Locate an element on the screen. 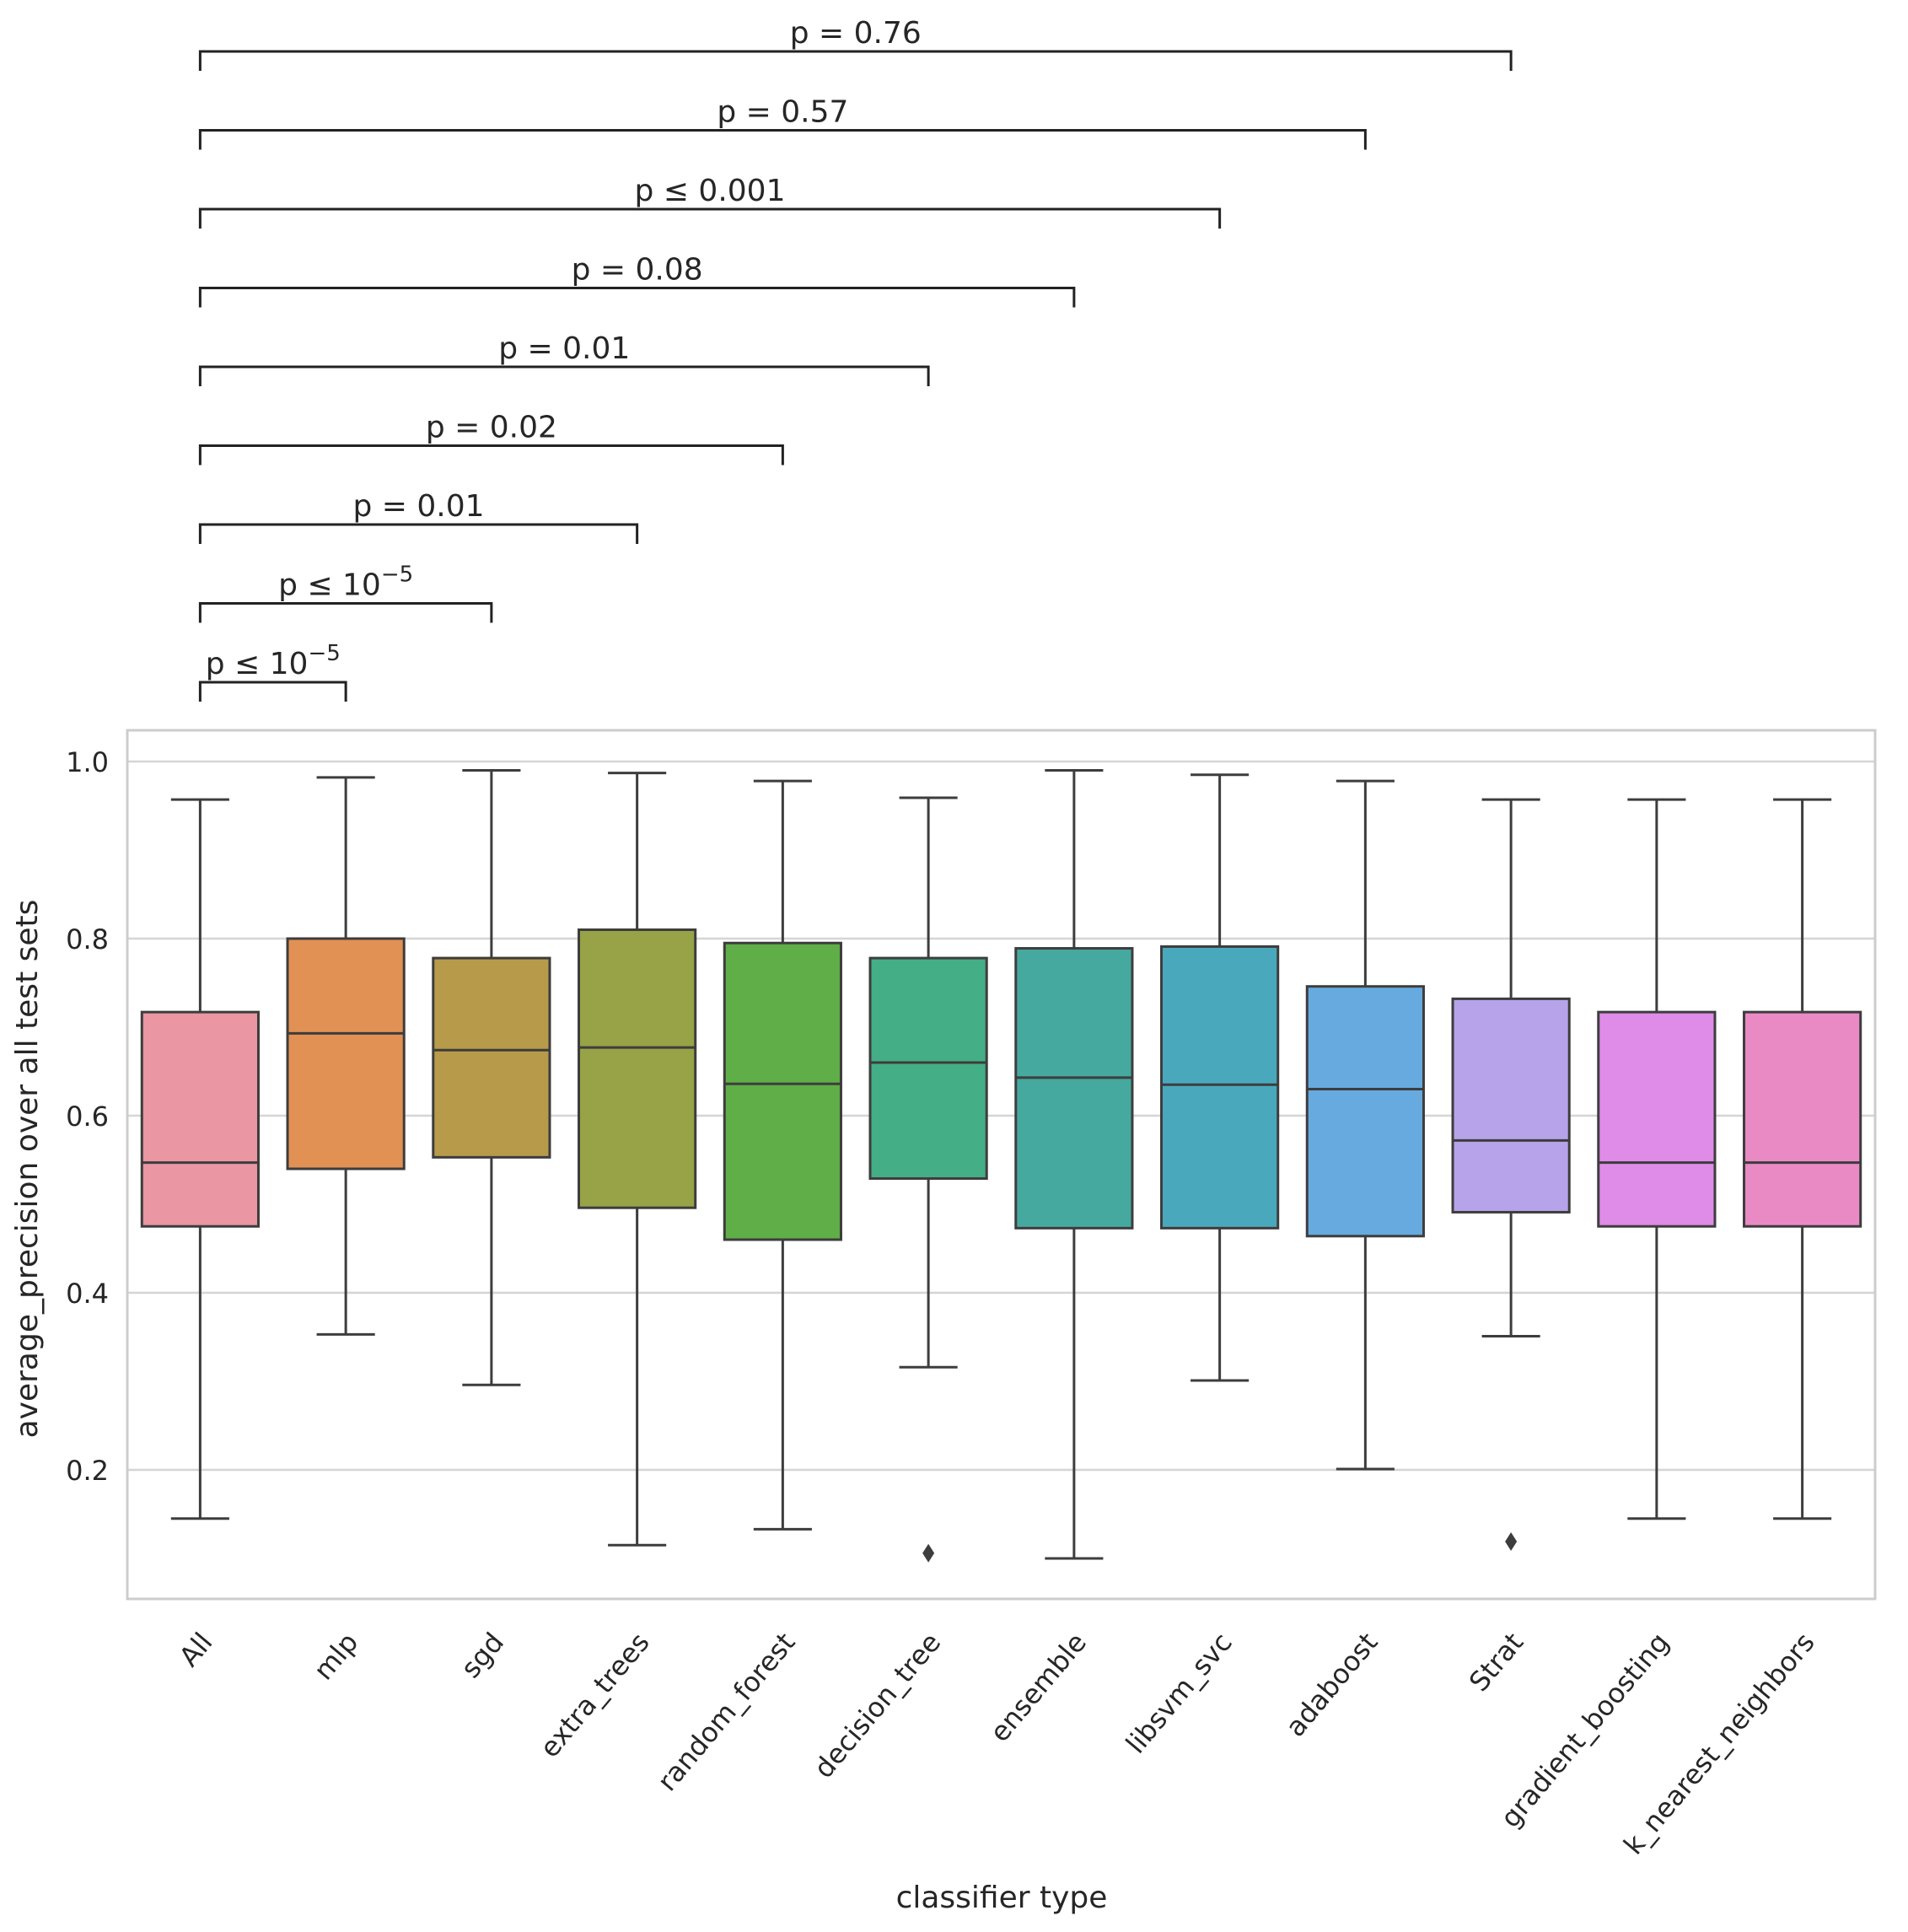 Image resolution: width=1908 pixels, height=1932 pixels. box-mlp is located at coordinates (346, 1056).